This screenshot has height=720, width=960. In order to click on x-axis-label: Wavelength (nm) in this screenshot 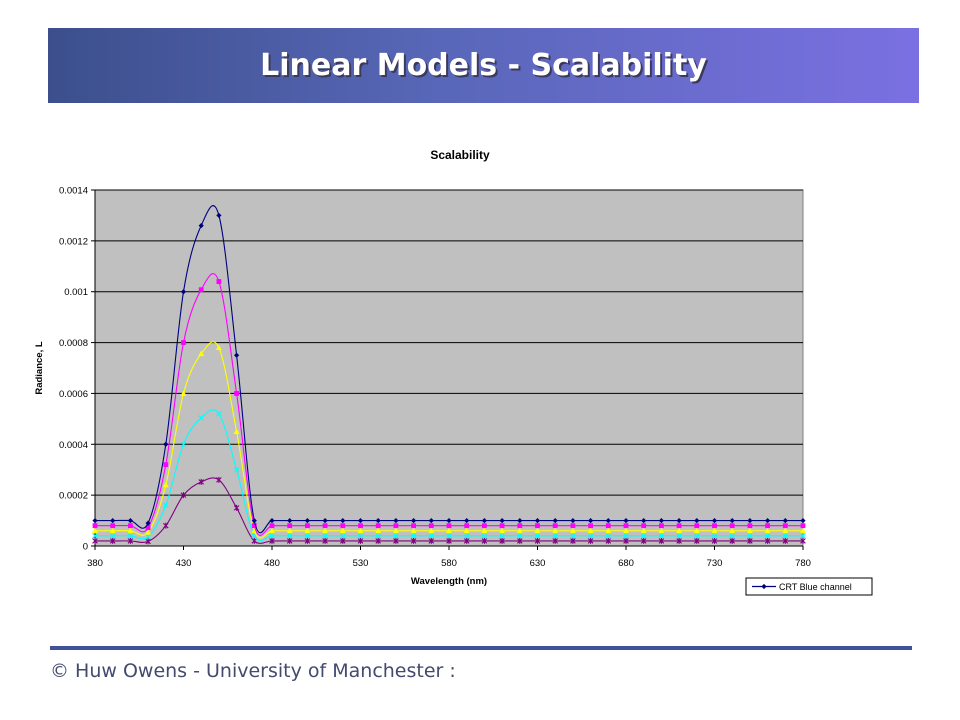, I will do `click(449, 581)`.